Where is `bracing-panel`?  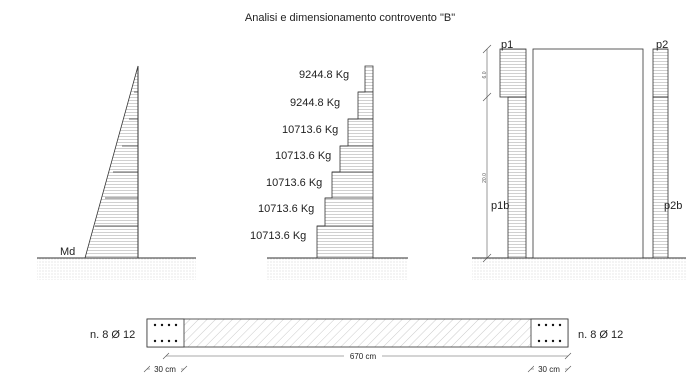 bracing-panel is located at coordinates (588, 153).